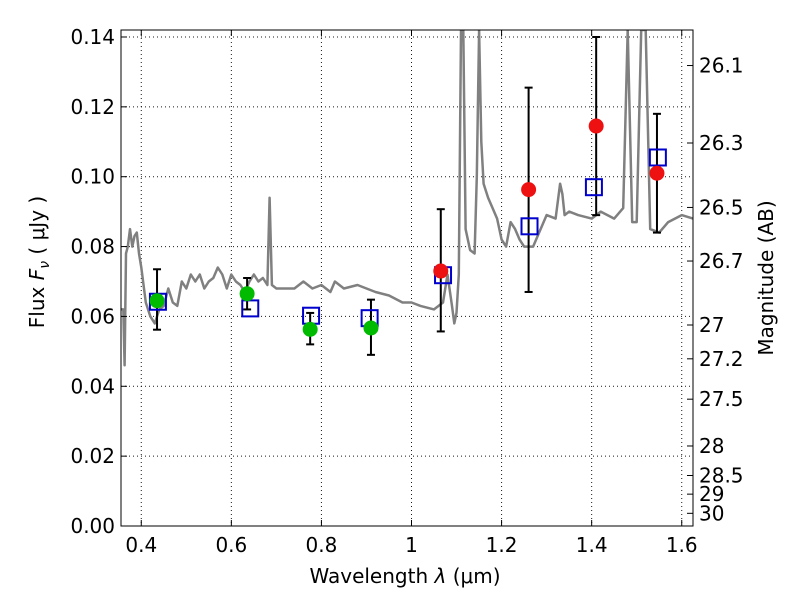 This screenshot has height=600, width=800. What do you see at coordinates (92, 247) in the screenshot?
I see `y-tick-label: 0.08` at bounding box center [92, 247].